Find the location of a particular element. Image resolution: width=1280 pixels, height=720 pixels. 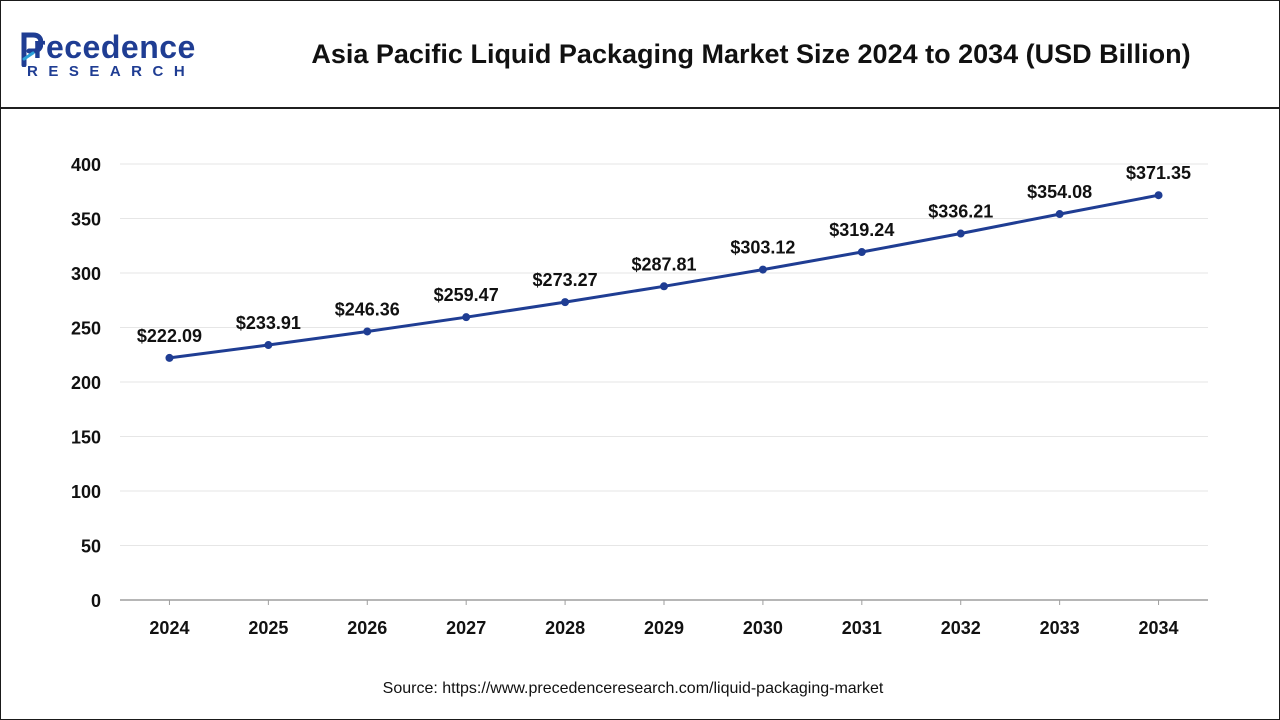

x-tick-label: 2032 is located at coordinates (961, 628).